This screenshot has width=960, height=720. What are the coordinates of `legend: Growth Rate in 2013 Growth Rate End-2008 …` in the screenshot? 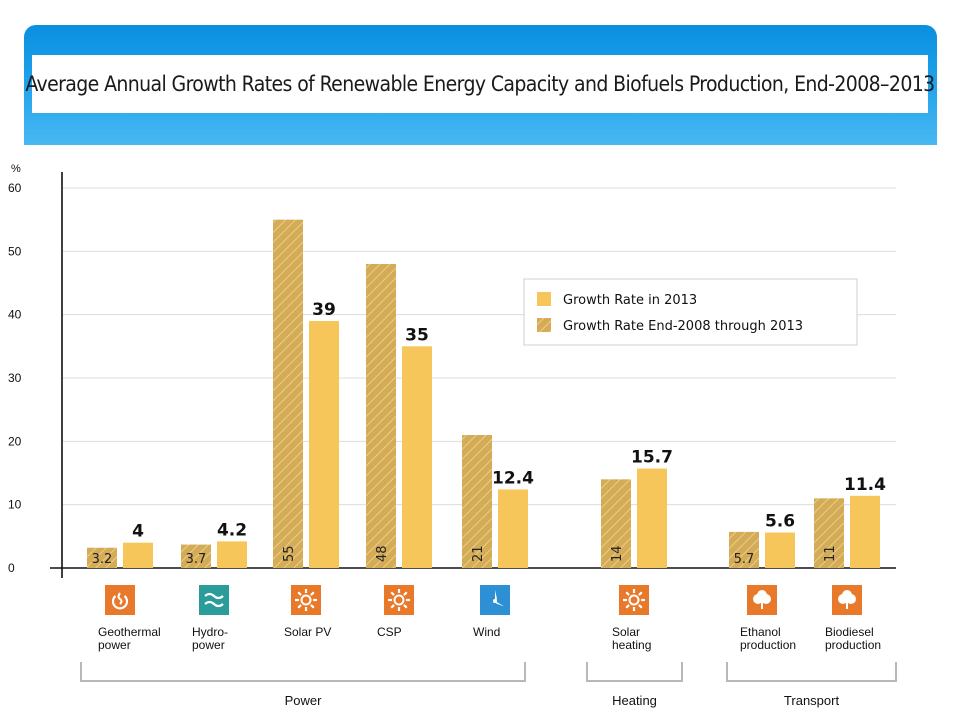 It's located at (690, 312).